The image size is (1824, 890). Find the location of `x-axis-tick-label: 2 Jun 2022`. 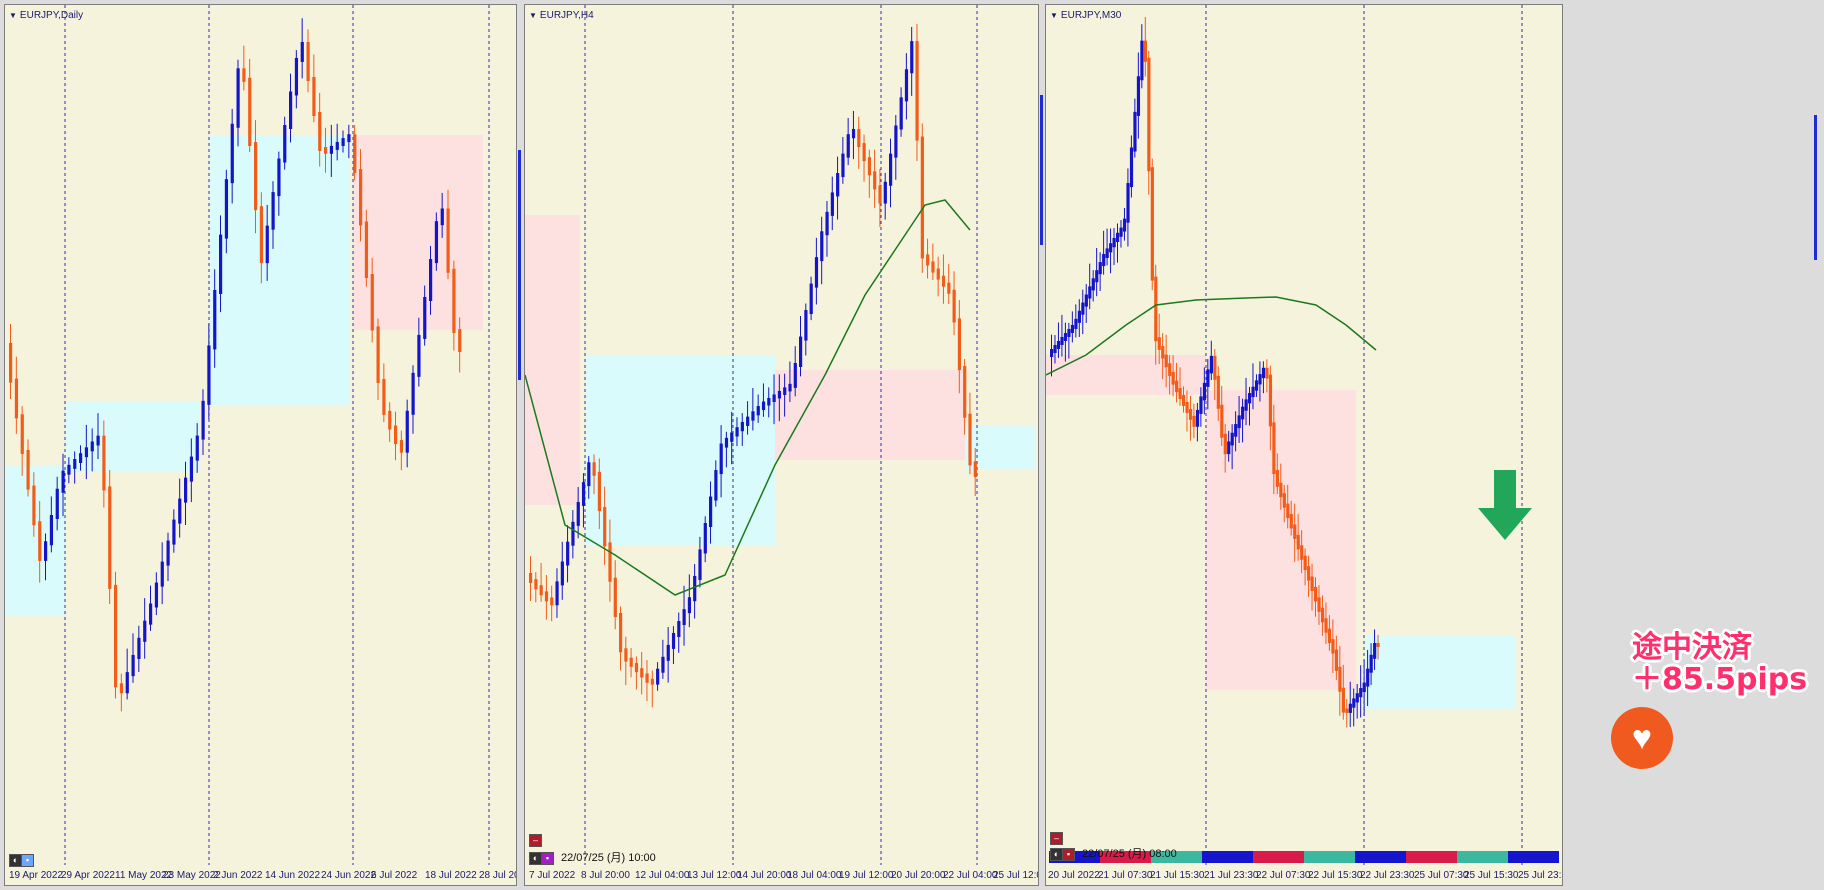

x-axis-tick-label: 2 Jun 2022 is located at coordinates (238, 875).